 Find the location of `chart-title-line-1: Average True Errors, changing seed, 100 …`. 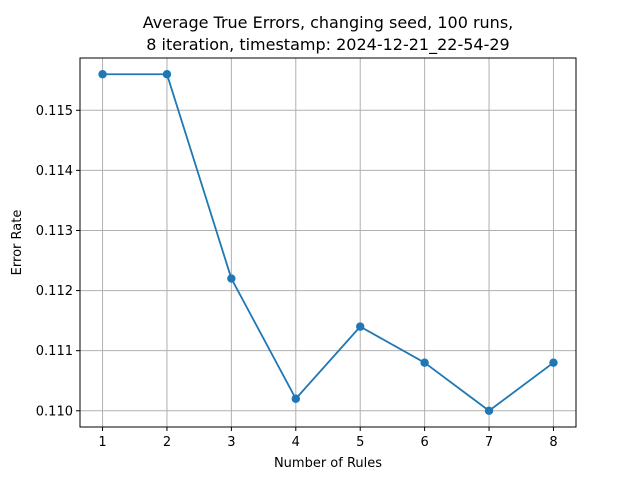

chart-title-line-1: Average True Errors, changing seed, 100 … is located at coordinates (328, 22).